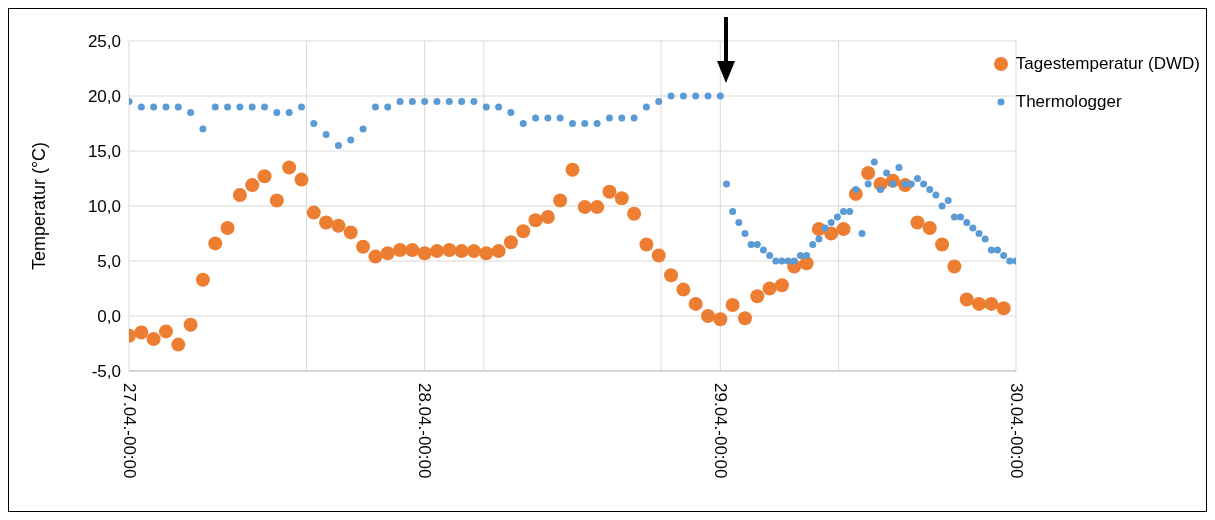 Image resolution: width=1215 pixels, height=520 pixels. What do you see at coordinates (1016, 431) in the screenshot?
I see `x-tick-label: 30.04.-00:00` at bounding box center [1016, 431].